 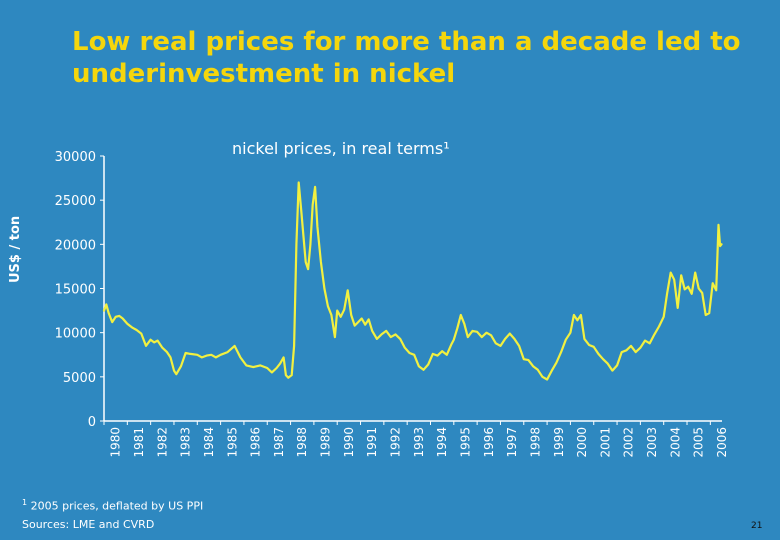 I want to click on x-tick-label: 1994, so click(x=442, y=442).